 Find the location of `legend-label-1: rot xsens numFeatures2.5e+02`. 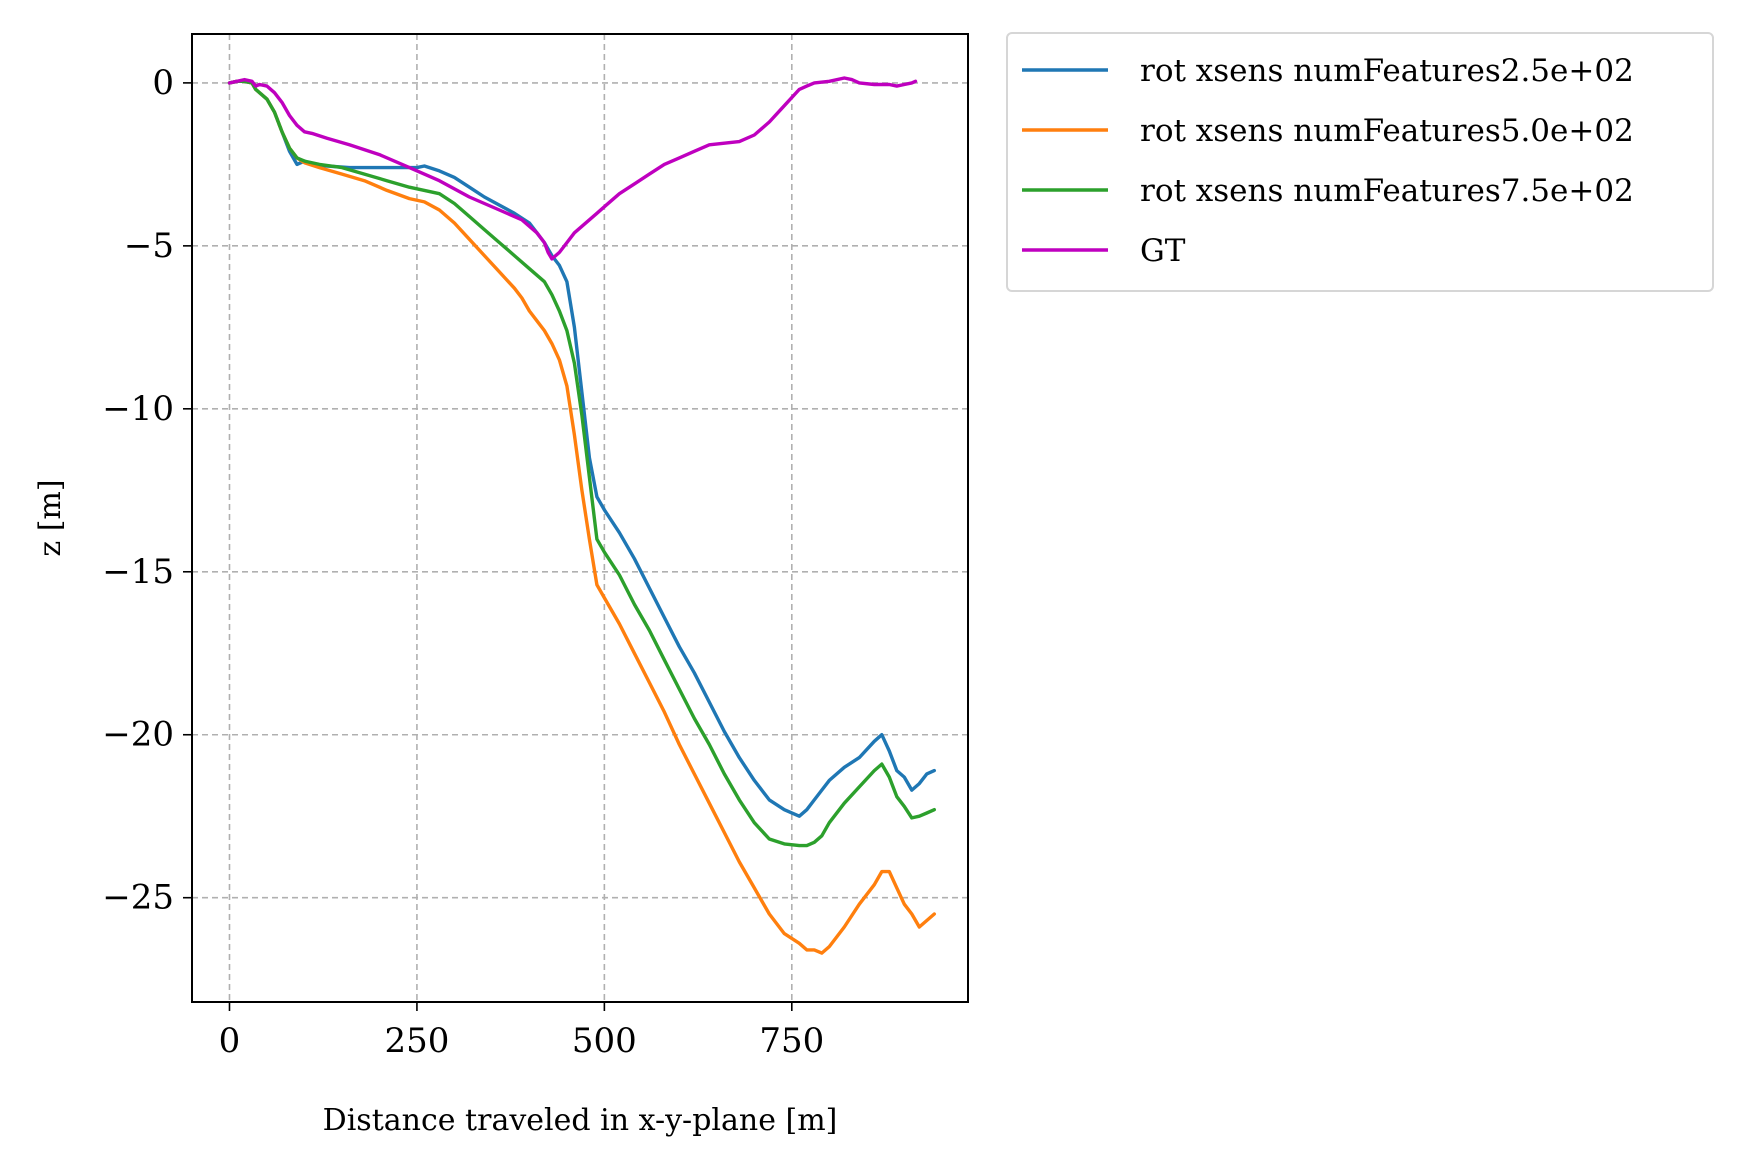

legend-label-1: rot xsens numFeatures2.5e+02 is located at coordinates (1387, 71).